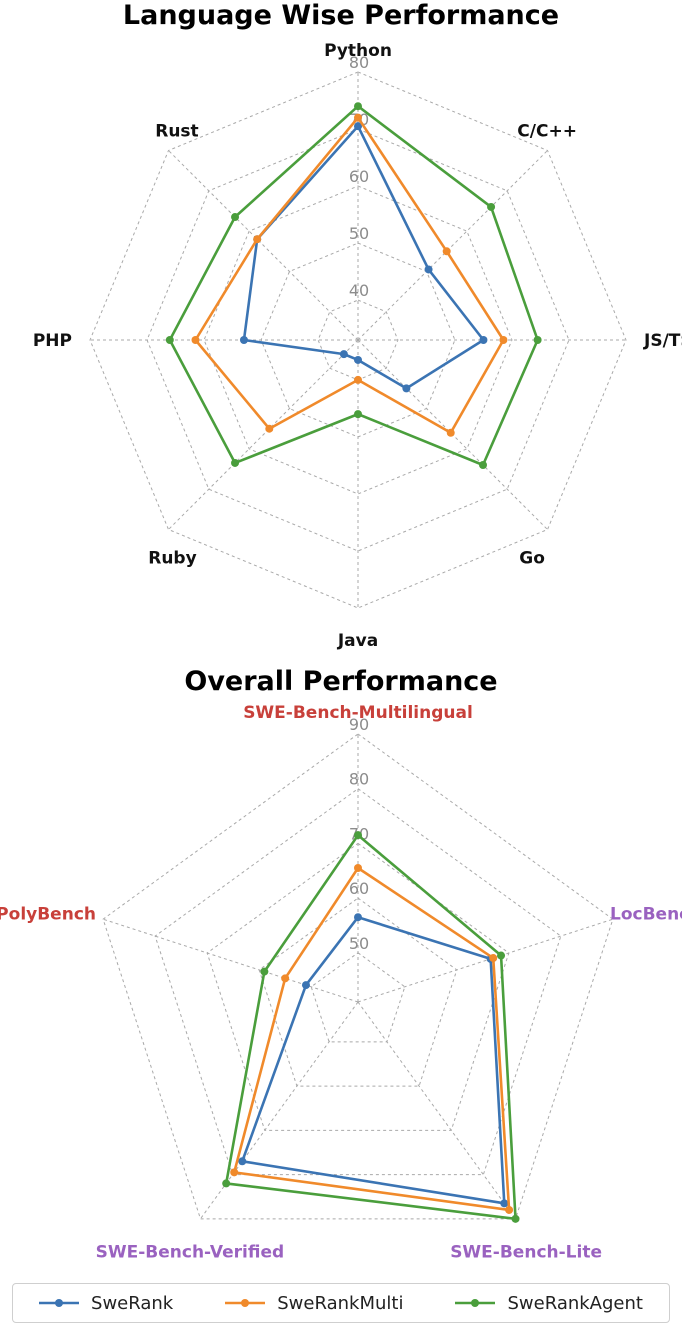 The height and width of the screenshot is (1328, 682). Describe the element at coordinates (532, 558) in the screenshot. I see `axis-label-go: Go` at that location.